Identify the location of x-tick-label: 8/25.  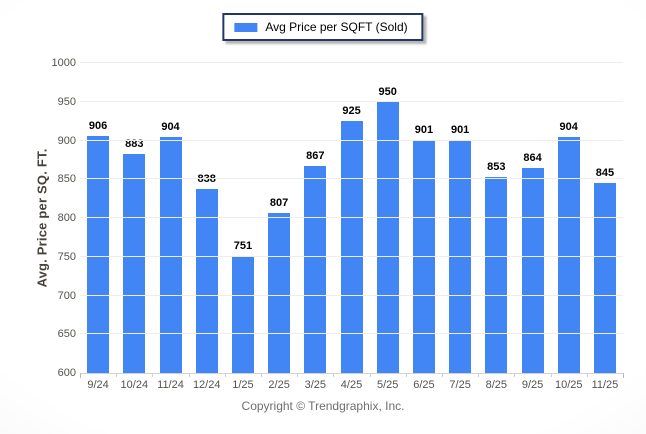
(496, 385).